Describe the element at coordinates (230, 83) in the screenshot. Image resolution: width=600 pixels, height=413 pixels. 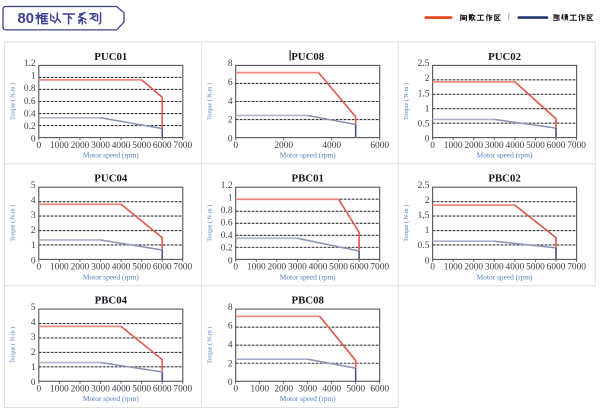
I see `svg-text: 6` at that location.